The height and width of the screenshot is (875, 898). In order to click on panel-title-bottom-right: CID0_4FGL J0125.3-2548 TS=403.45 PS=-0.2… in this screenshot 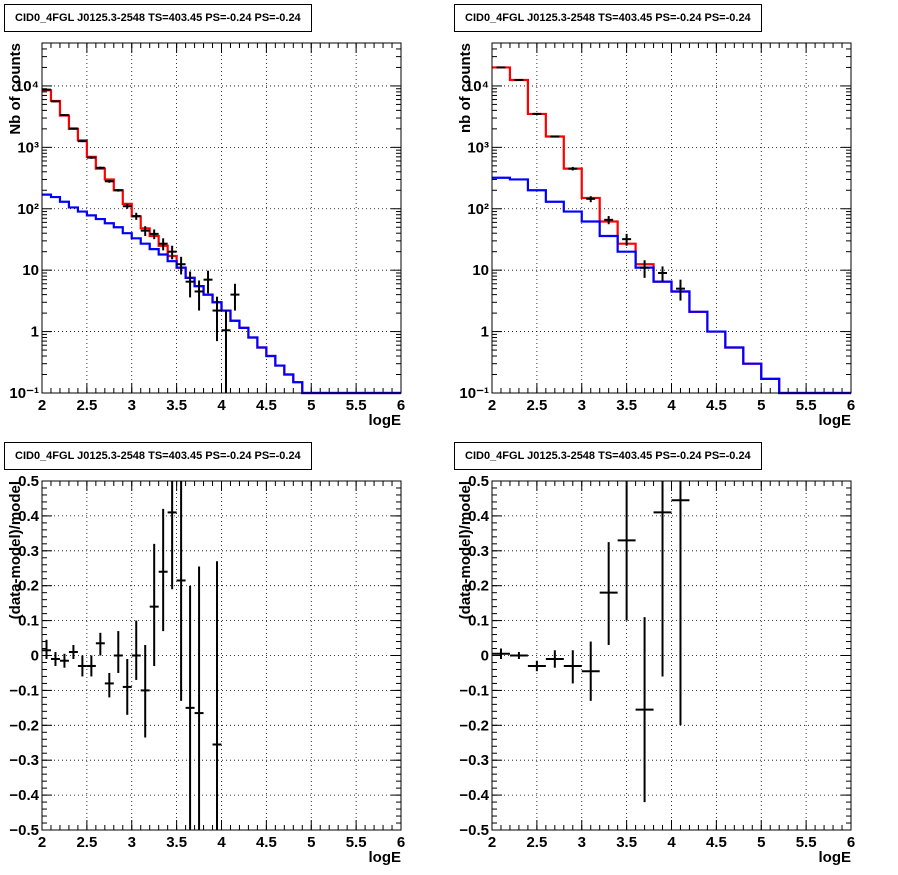, I will do `click(608, 456)`.